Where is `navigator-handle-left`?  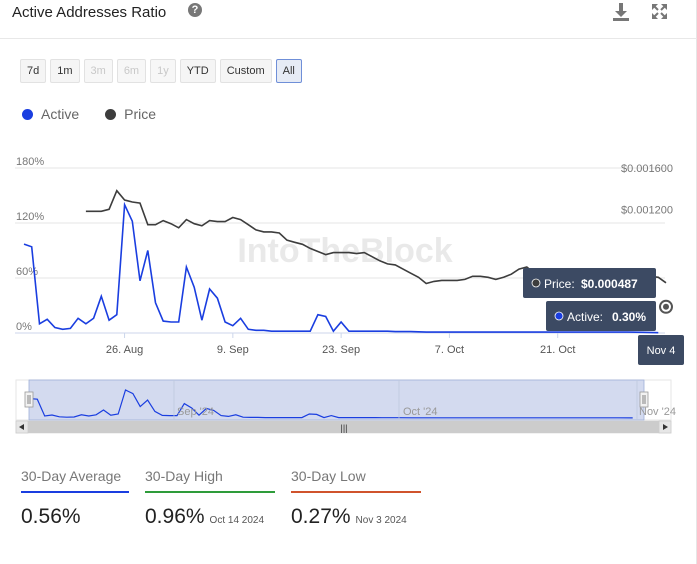 navigator-handle-left is located at coordinates (29, 399).